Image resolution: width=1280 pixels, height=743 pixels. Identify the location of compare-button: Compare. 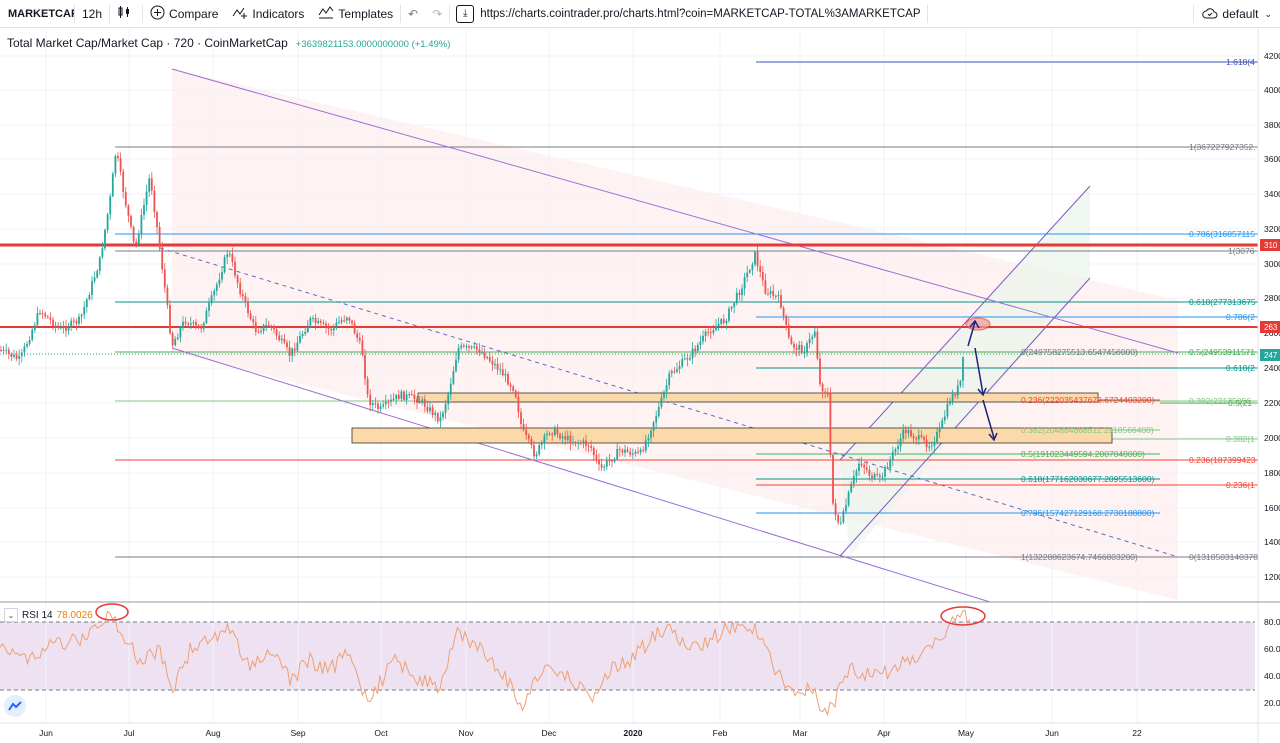
(184, 14).